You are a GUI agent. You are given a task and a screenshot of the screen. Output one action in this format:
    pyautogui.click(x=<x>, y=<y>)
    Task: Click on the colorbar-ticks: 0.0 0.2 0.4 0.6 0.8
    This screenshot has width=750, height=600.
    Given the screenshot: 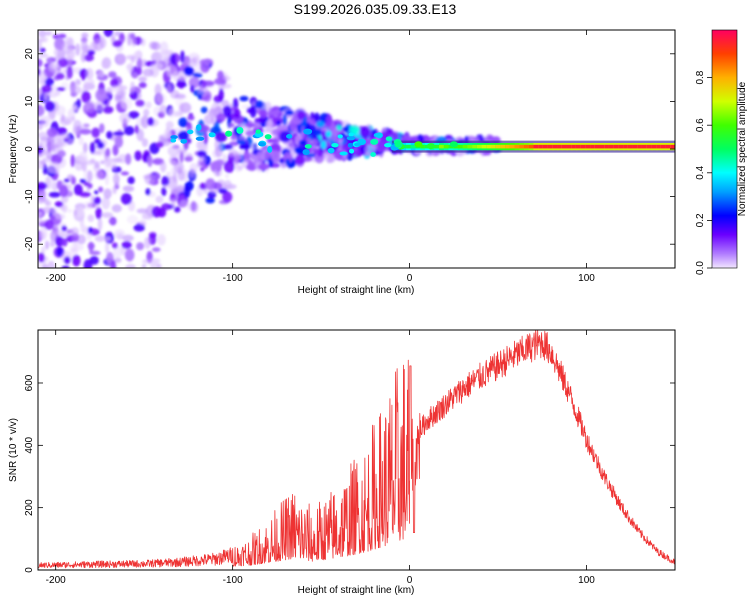 What is the action you would take?
    pyautogui.click(x=703, y=172)
    